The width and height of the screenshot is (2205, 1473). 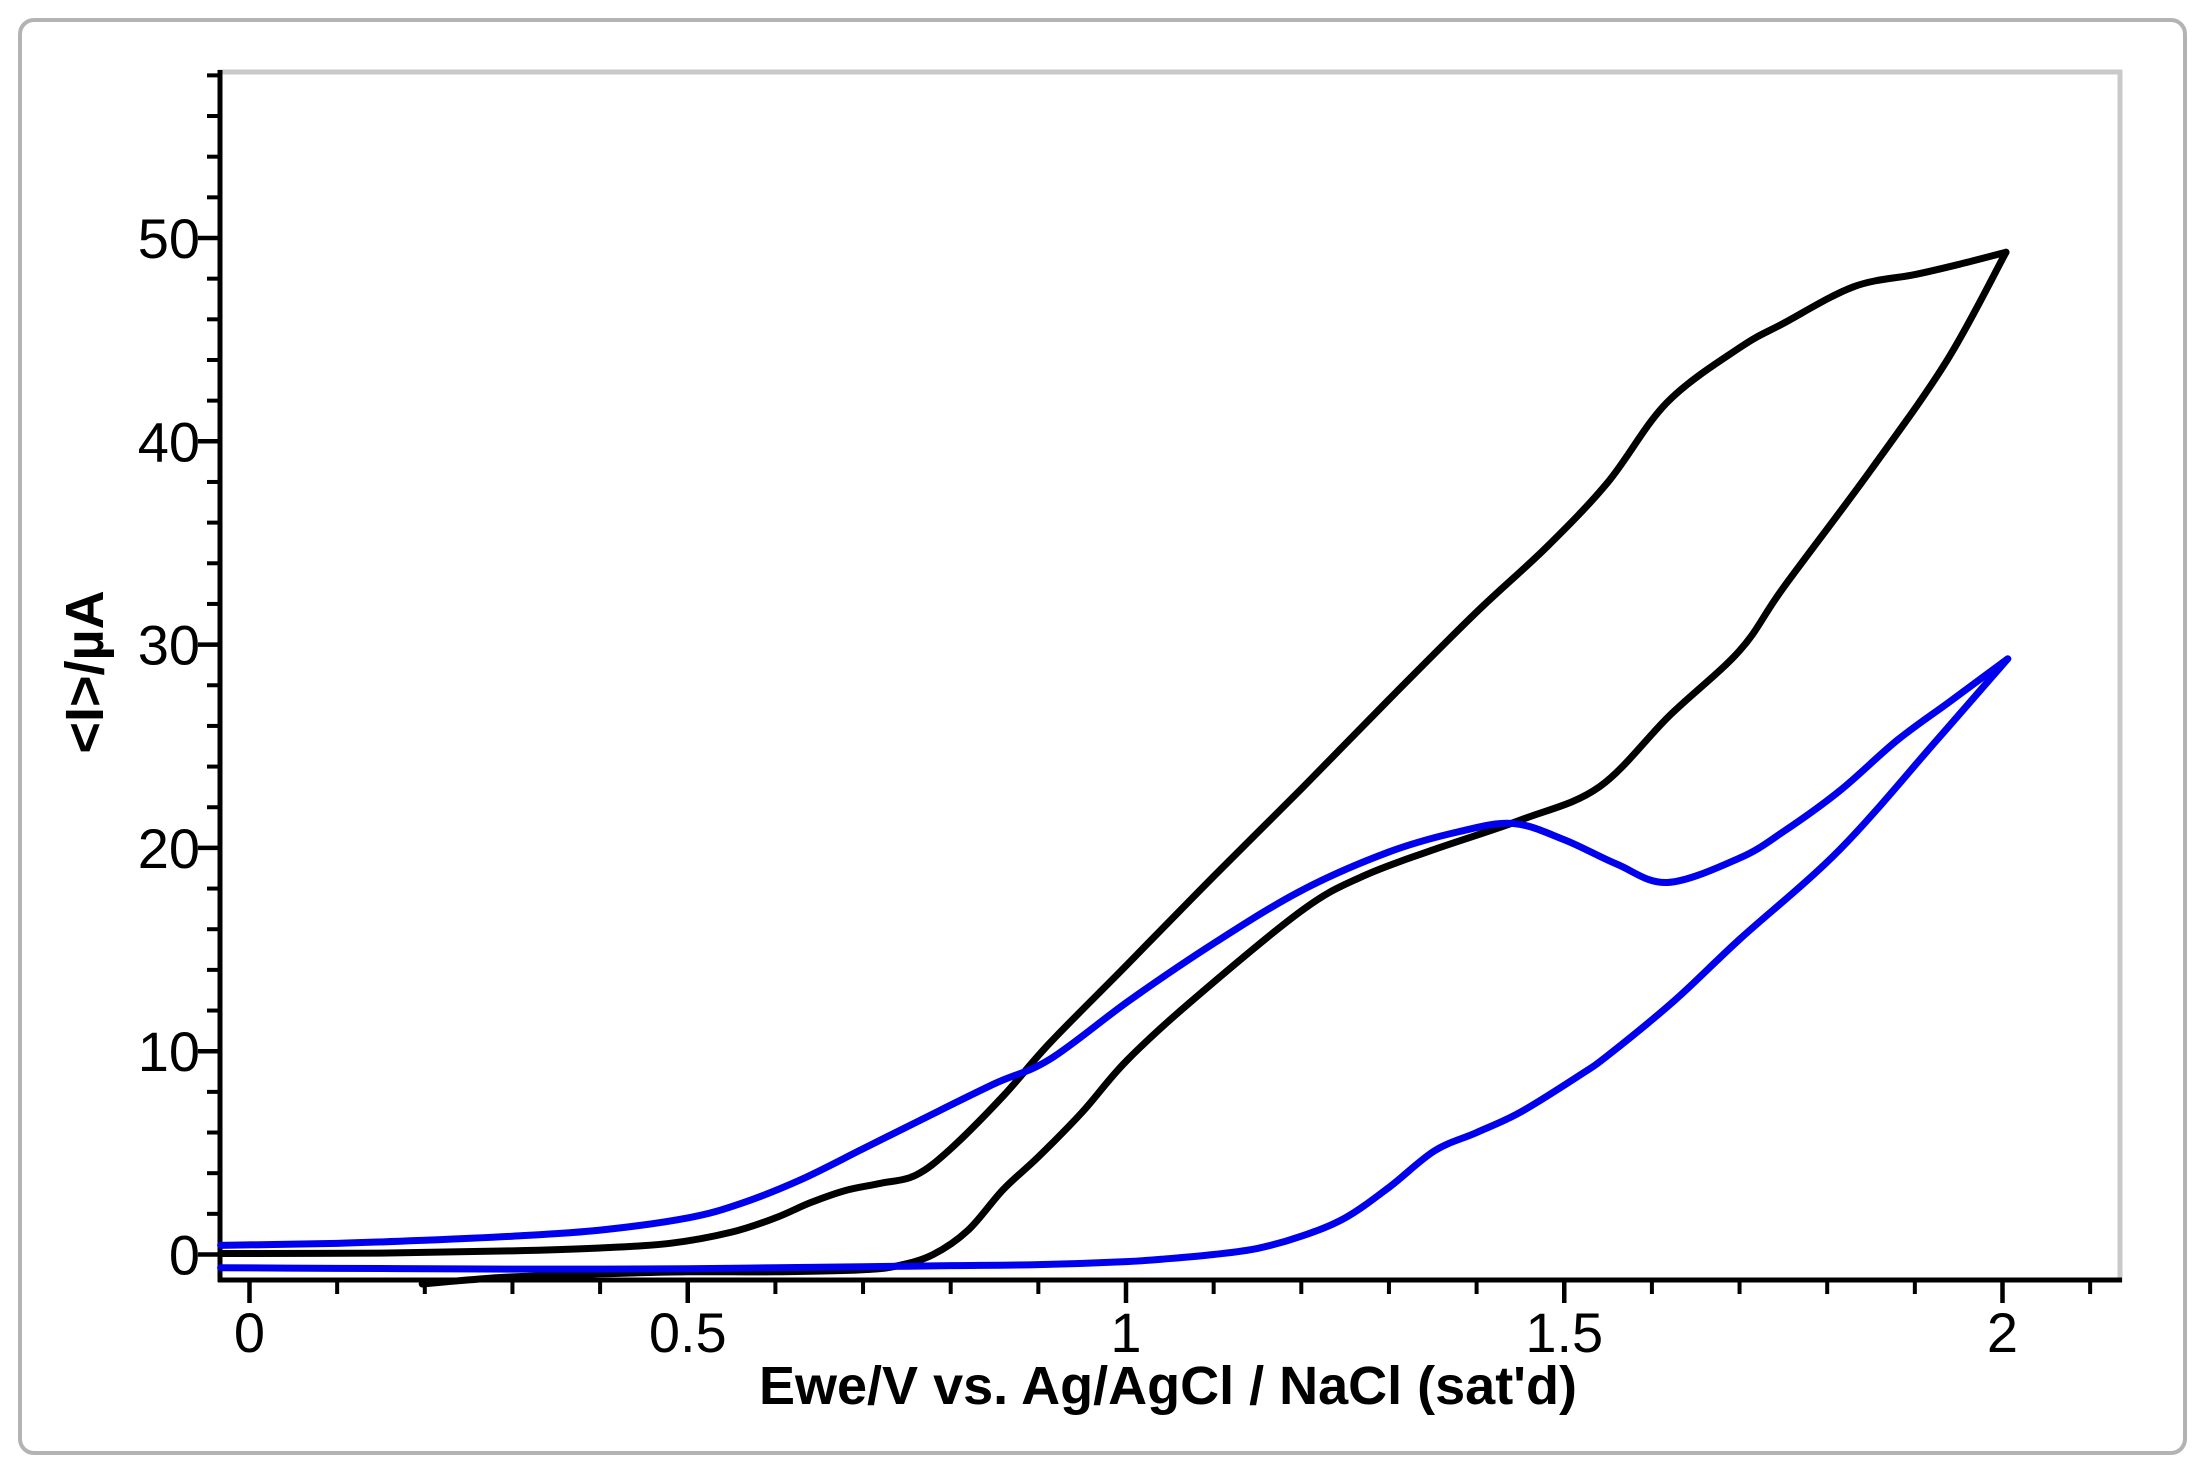 I want to click on x-tick-label: 0.5, so click(x=688, y=1332).